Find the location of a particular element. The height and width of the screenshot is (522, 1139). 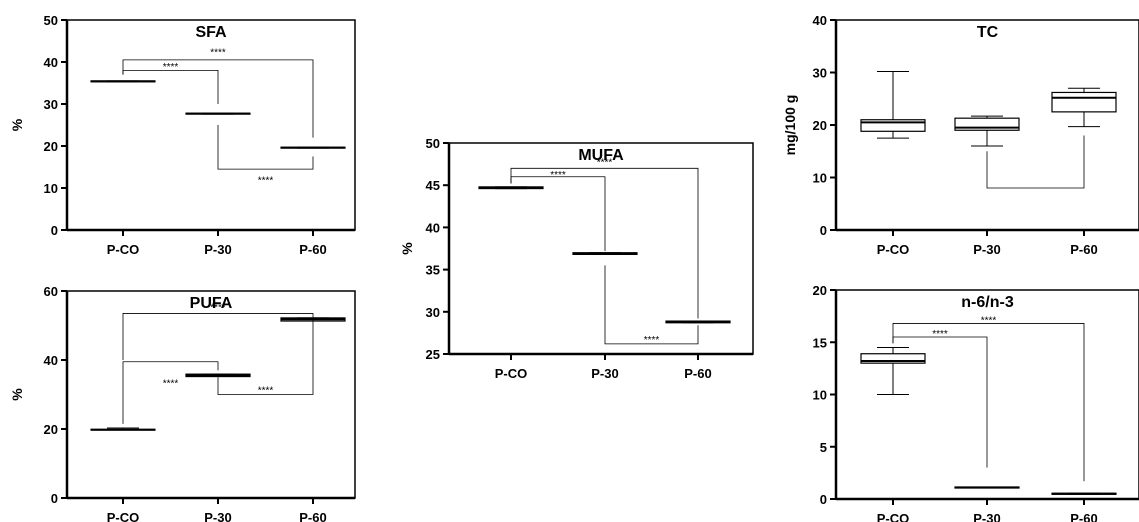

x-tick-label-n6n3: P-CO is located at coordinates (893, 516).